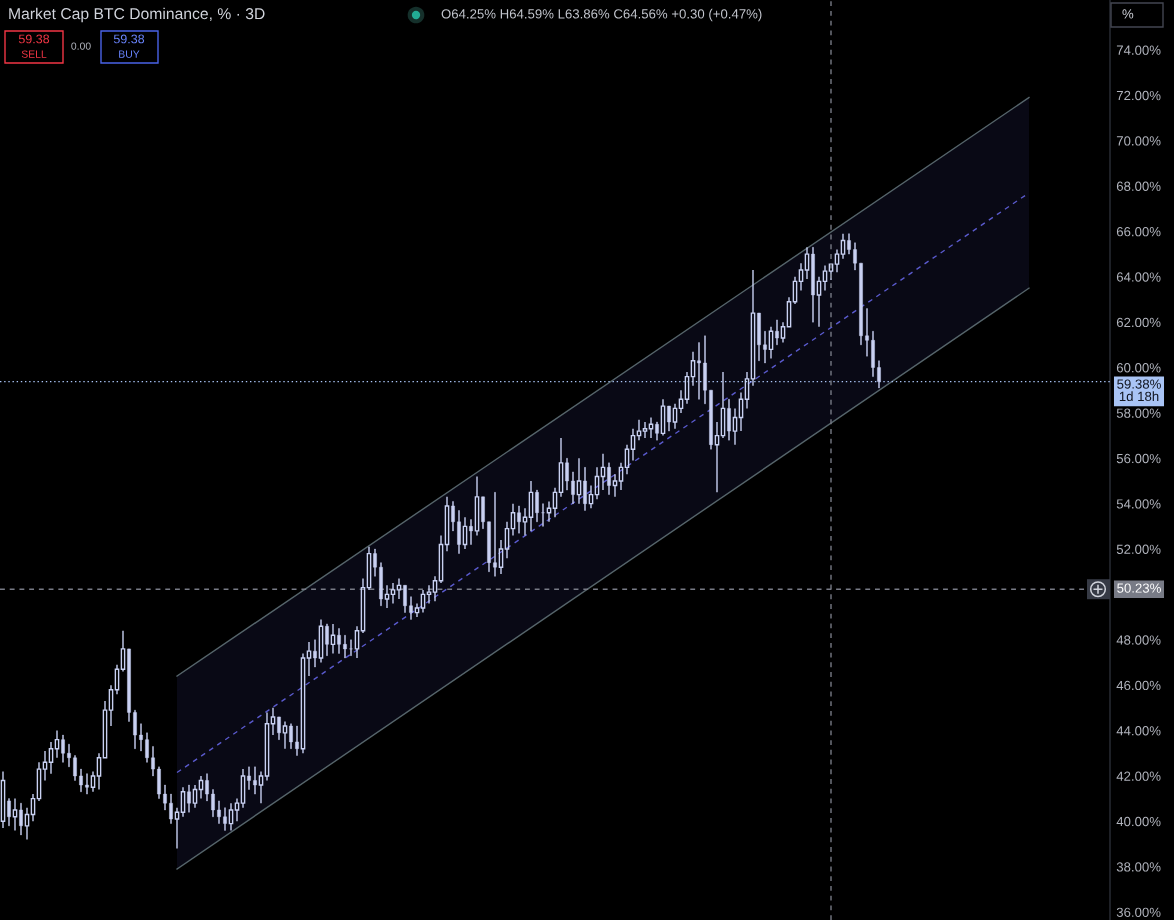 The image size is (1174, 920). What do you see at coordinates (81, 46) in the screenshot?
I see `annotation: 0.00` at bounding box center [81, 46].